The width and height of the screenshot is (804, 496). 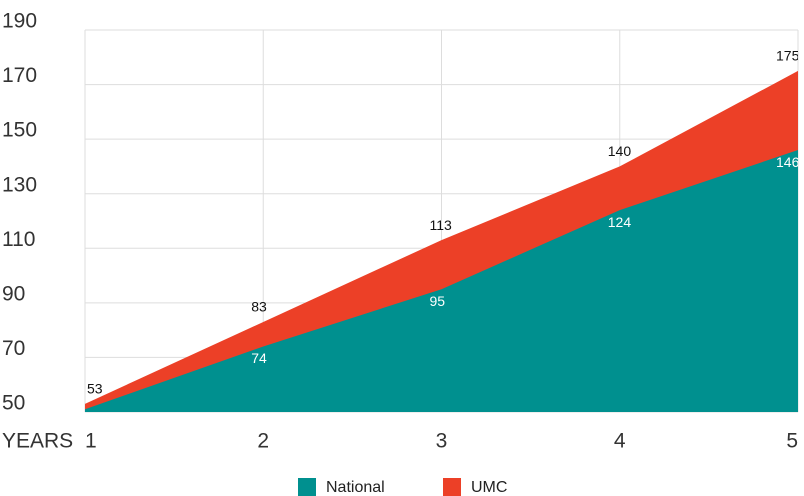 I want to click on y-tick-label: 70, so click(x=13, y=348).